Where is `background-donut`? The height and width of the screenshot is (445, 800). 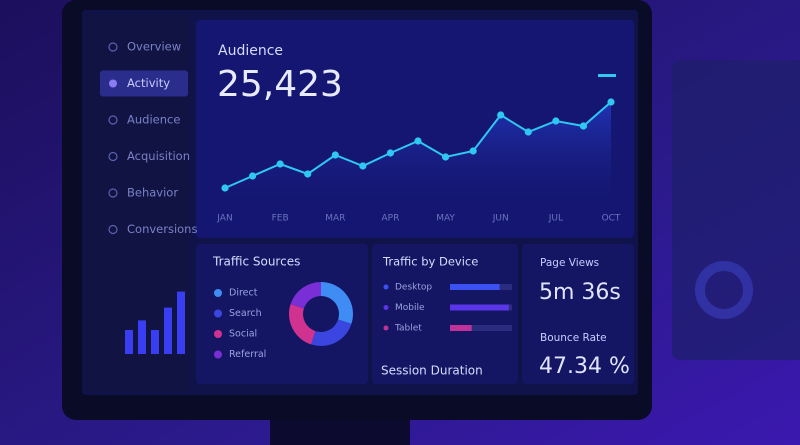
background-donut is located at coordinates (724, 290).